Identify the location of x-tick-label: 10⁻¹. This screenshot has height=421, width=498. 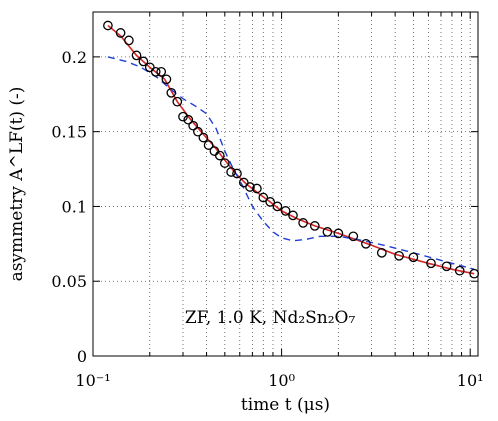
(92, 380).